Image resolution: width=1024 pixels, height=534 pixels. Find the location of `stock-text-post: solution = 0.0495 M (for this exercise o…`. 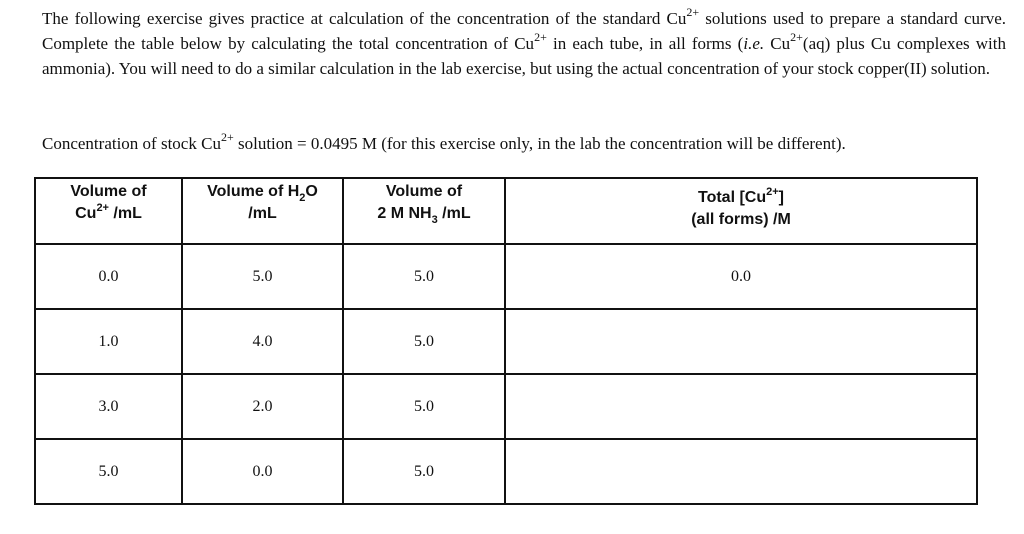

stock-text-post: solution = 0.0495 M (for this exercise o… is located at coordinates (539, 143).